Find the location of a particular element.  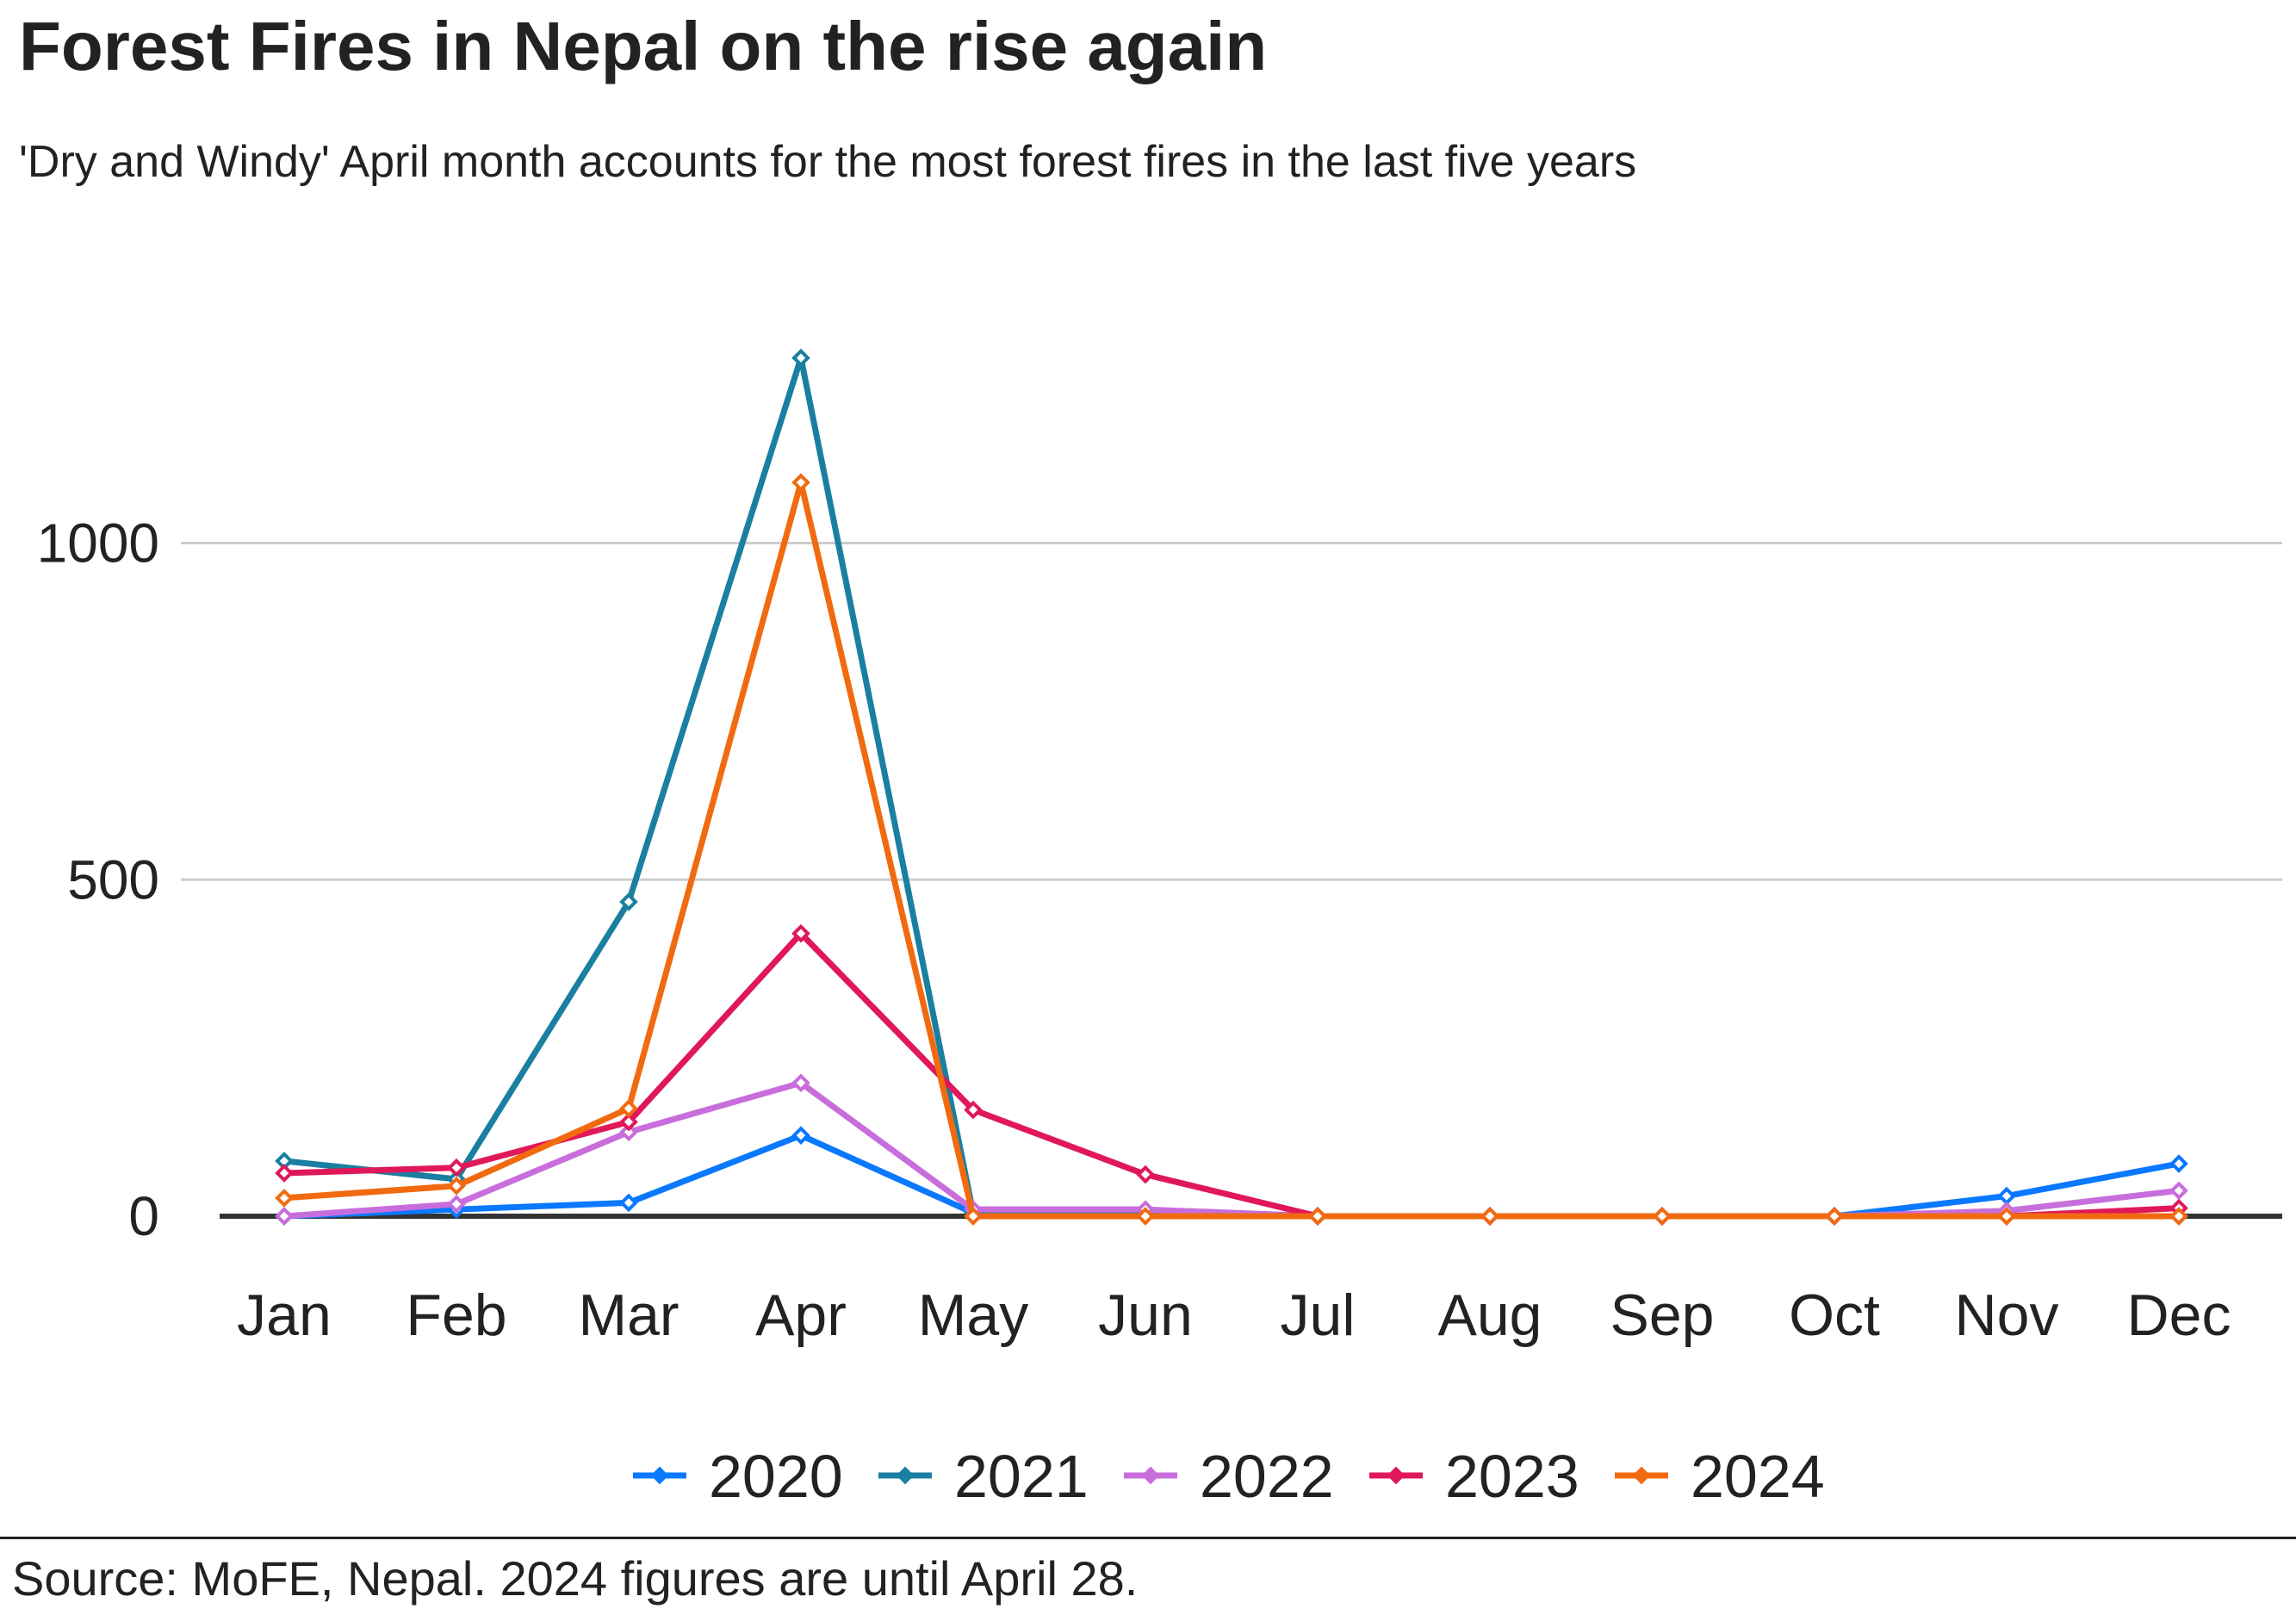

legend: 2020 2021 2022 2023 2024 is located at coordinates (1229, 1476).